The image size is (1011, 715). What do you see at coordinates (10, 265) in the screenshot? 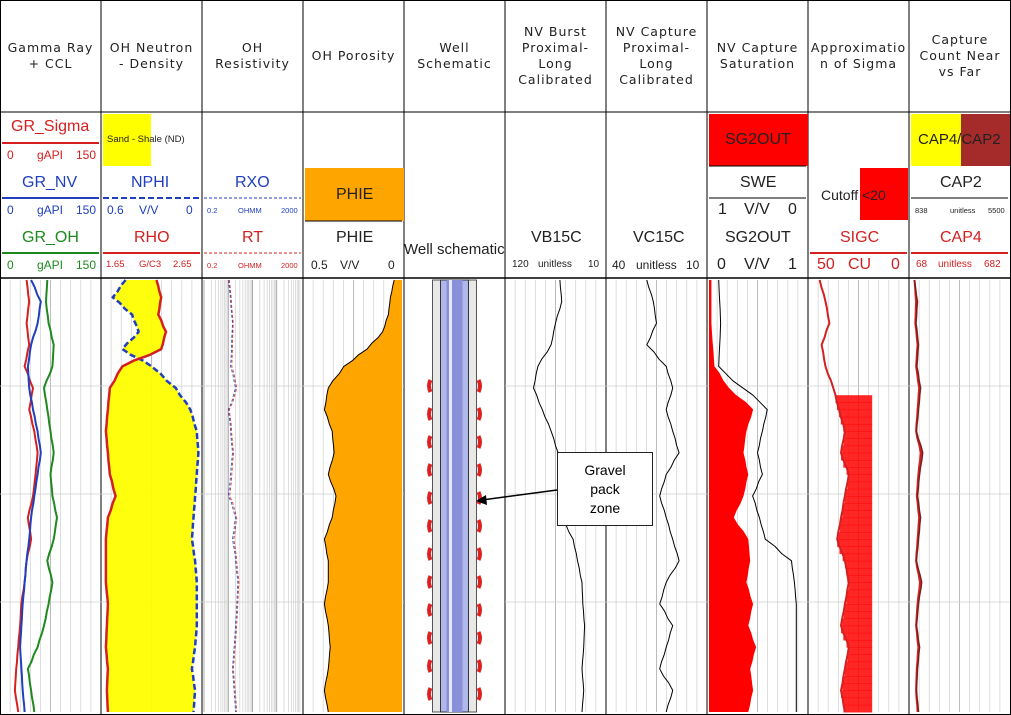
I see `legend-gr-oh-min: 0` at bounding box center [10, 265].